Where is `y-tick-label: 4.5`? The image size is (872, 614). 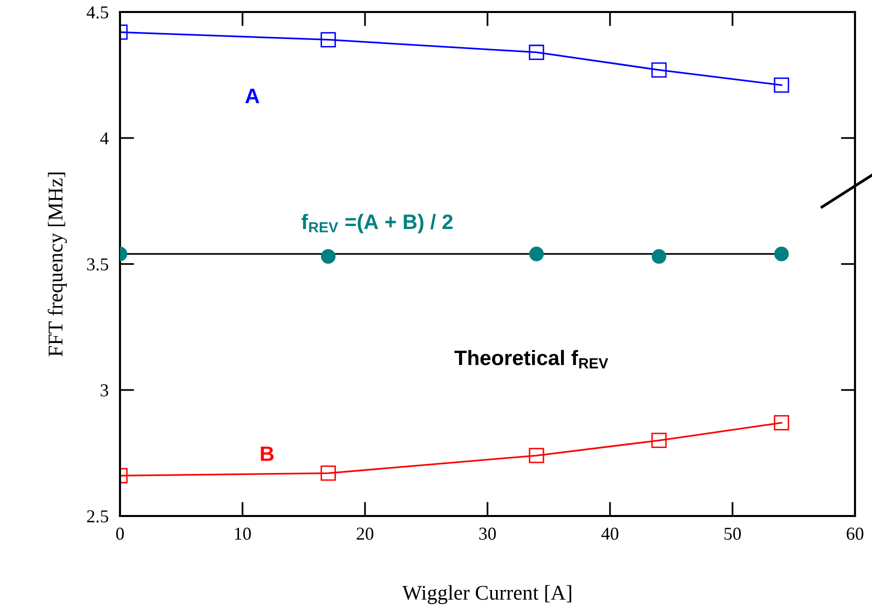
y-tick-label: 4.5 is located at coordinates (97, 12).